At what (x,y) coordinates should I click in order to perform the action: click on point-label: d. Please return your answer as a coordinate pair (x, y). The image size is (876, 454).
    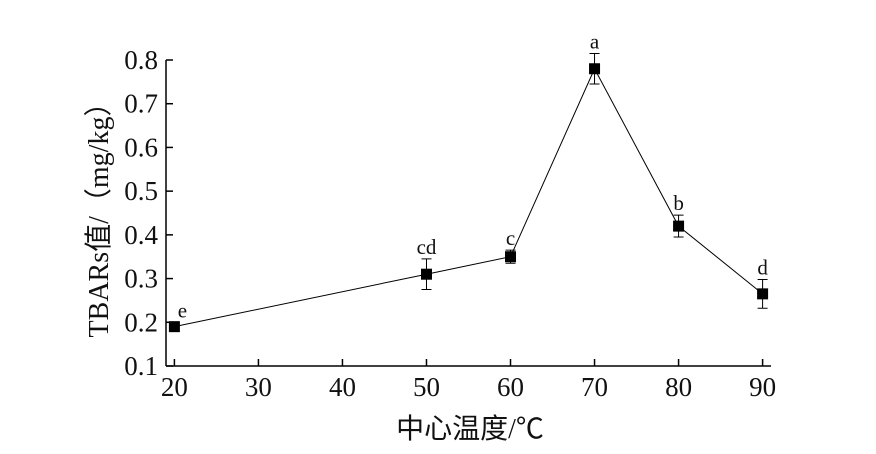
    Looking at the image, I should click on (762, 267).